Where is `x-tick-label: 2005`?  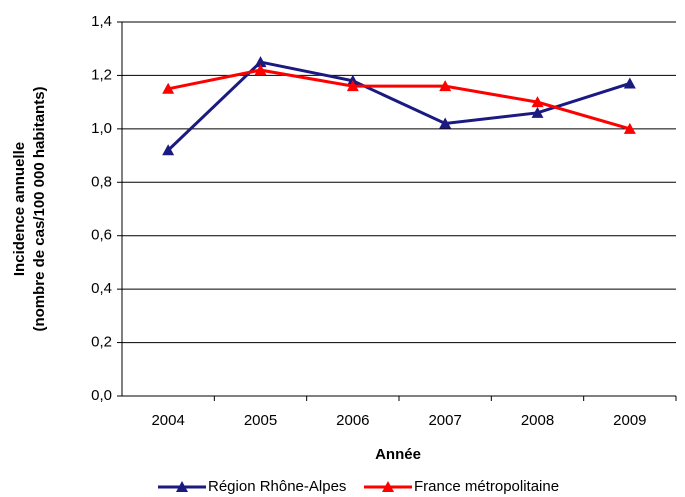 x-tick-label: 2005 is located at coordinates (260, 420).